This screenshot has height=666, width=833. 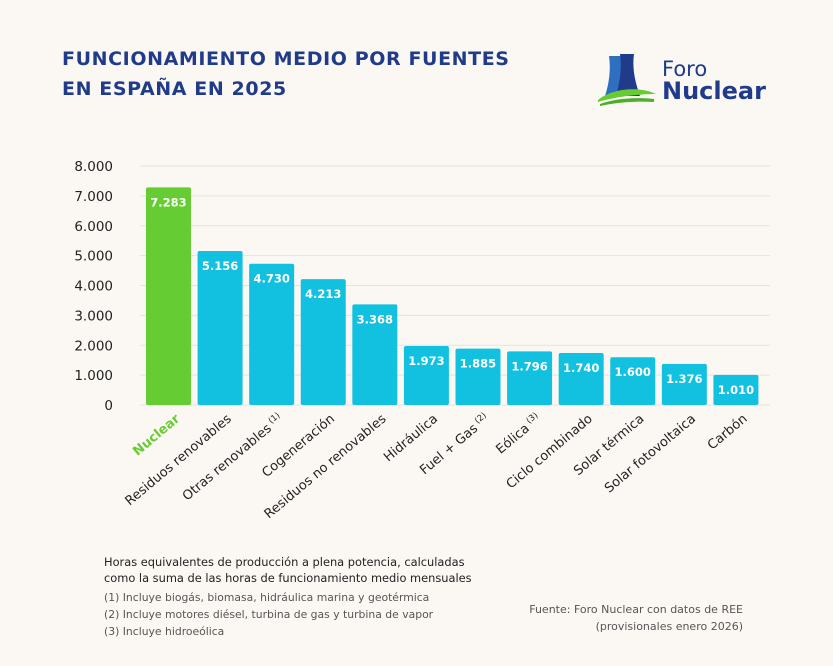 What do you see at coordinates (93, 167) in the screenshot?
I see `y-tick-label: 8.000` at bounding box center [93, 167].